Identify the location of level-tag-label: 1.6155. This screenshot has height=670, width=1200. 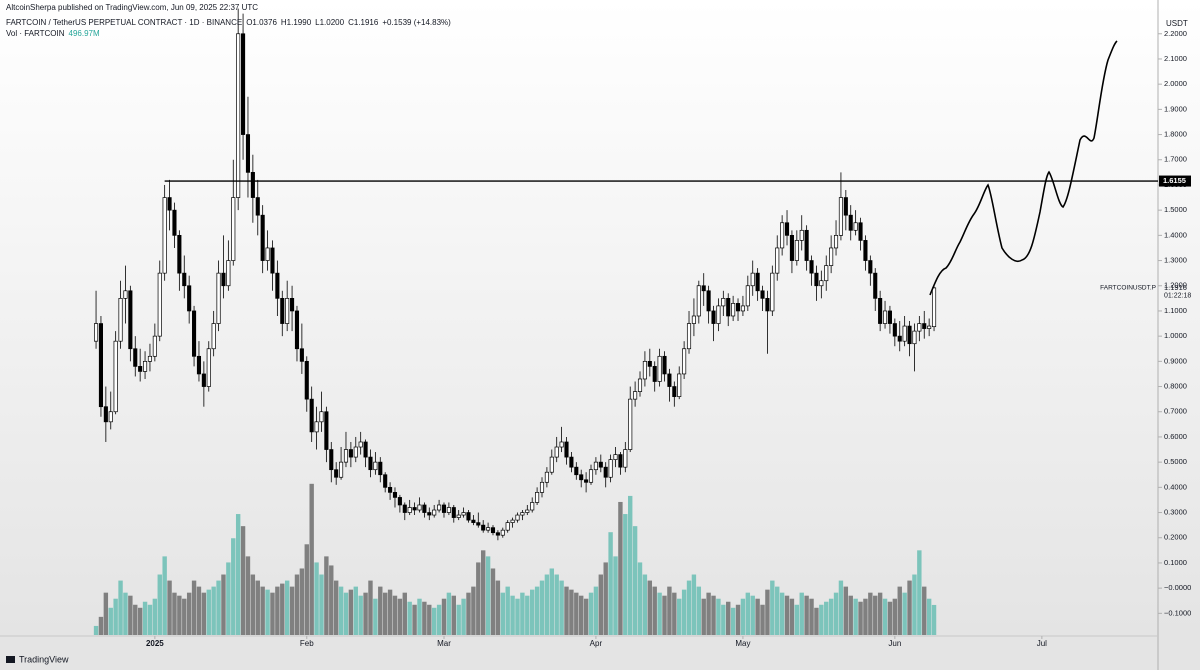
(1174, 180).